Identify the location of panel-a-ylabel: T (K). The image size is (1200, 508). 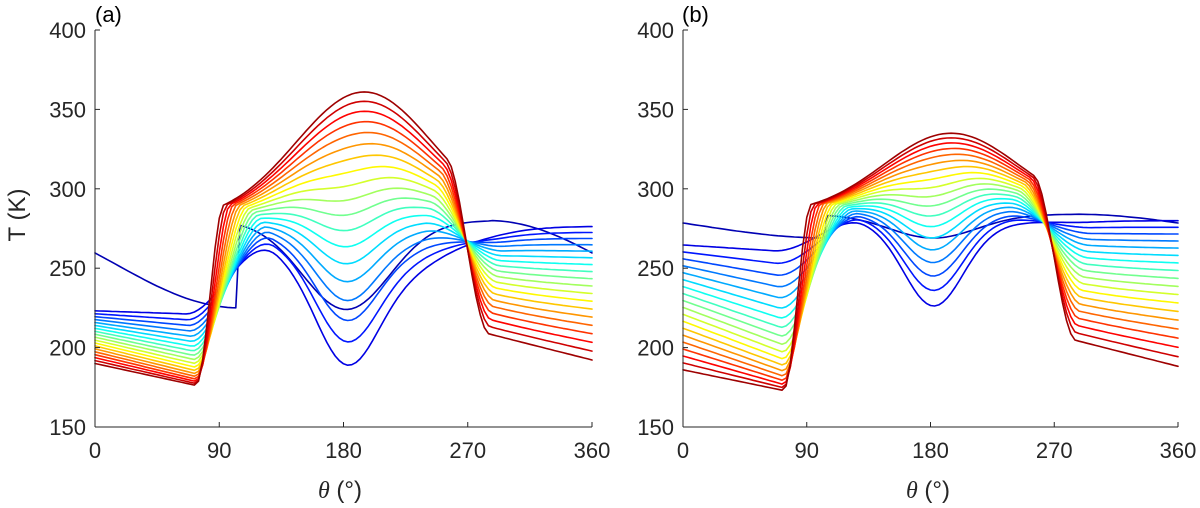
(17, 215).